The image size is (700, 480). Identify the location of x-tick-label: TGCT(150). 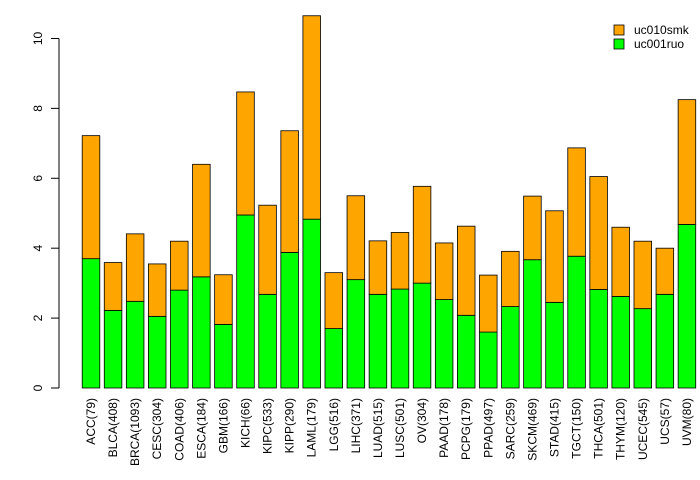
(577, 428).